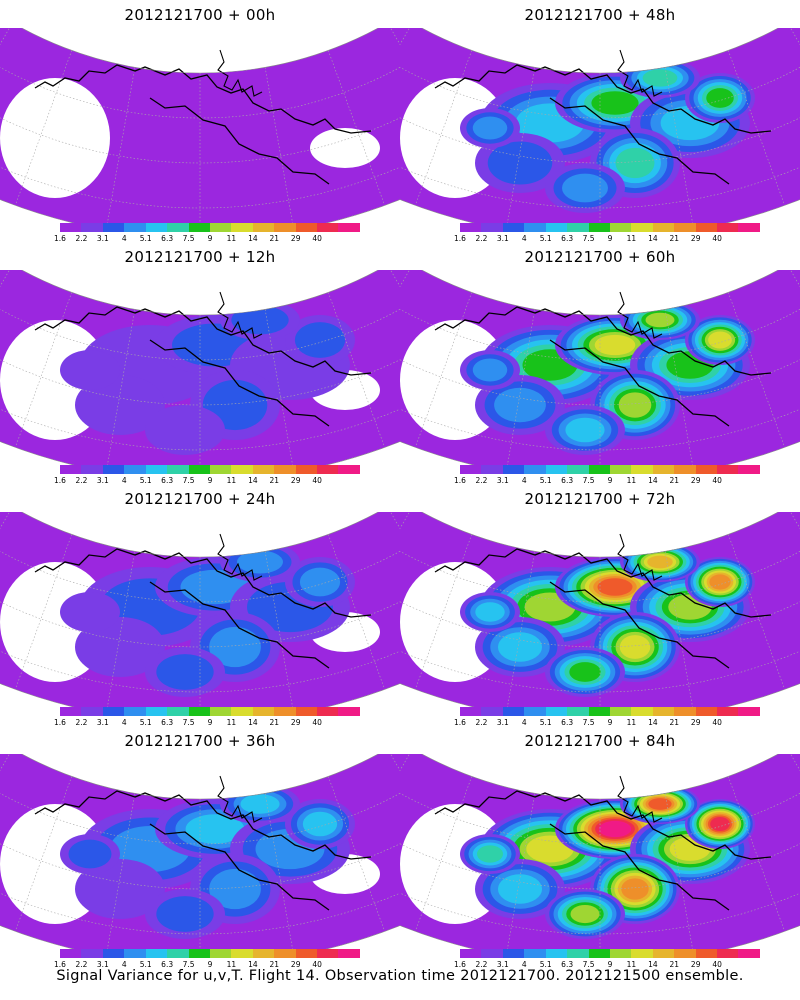 The image size is (800, 1000). Describe the element at coordinates (610, 953) in the screenshot. I see `colorbar` at that location.